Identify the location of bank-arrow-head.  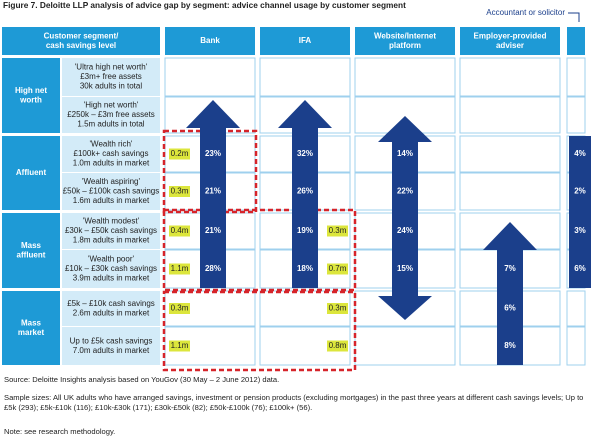
(213, 114).